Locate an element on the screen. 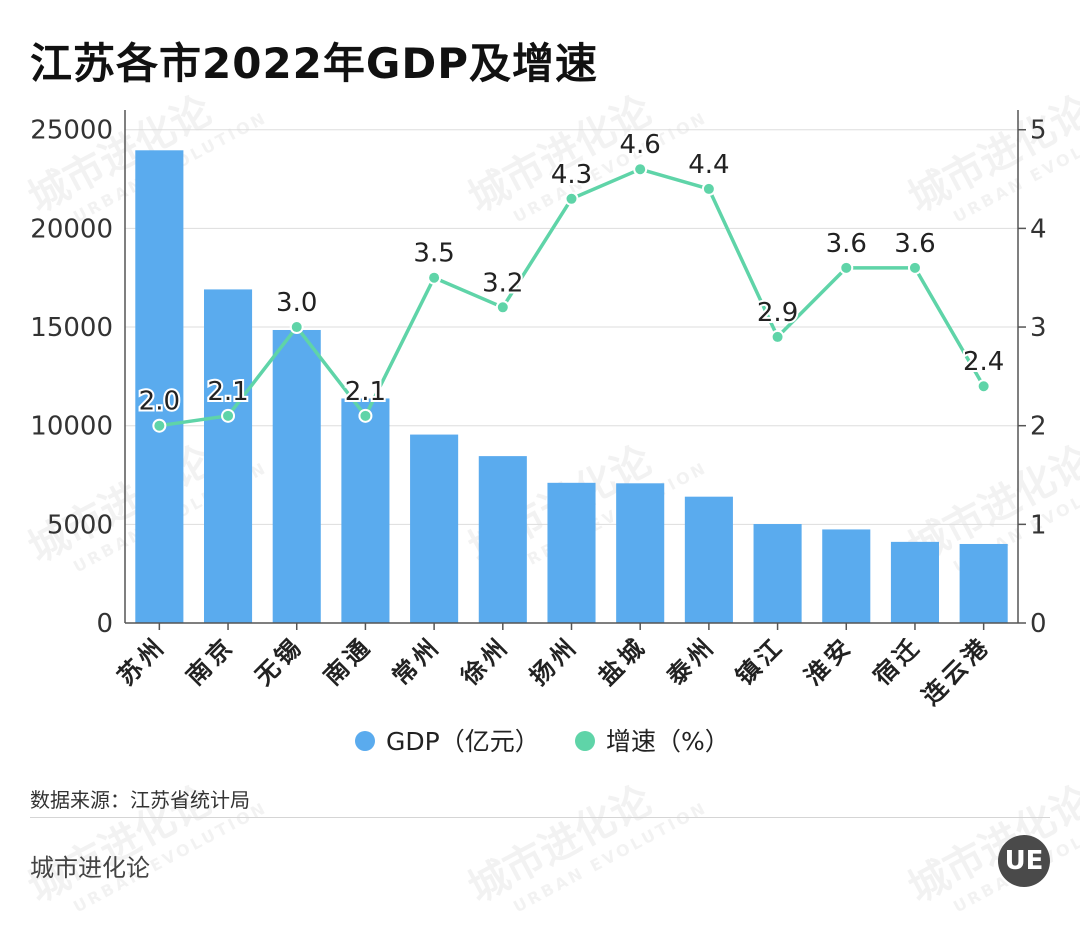  legend-gdp-marker is located at coordinates (365, 741).